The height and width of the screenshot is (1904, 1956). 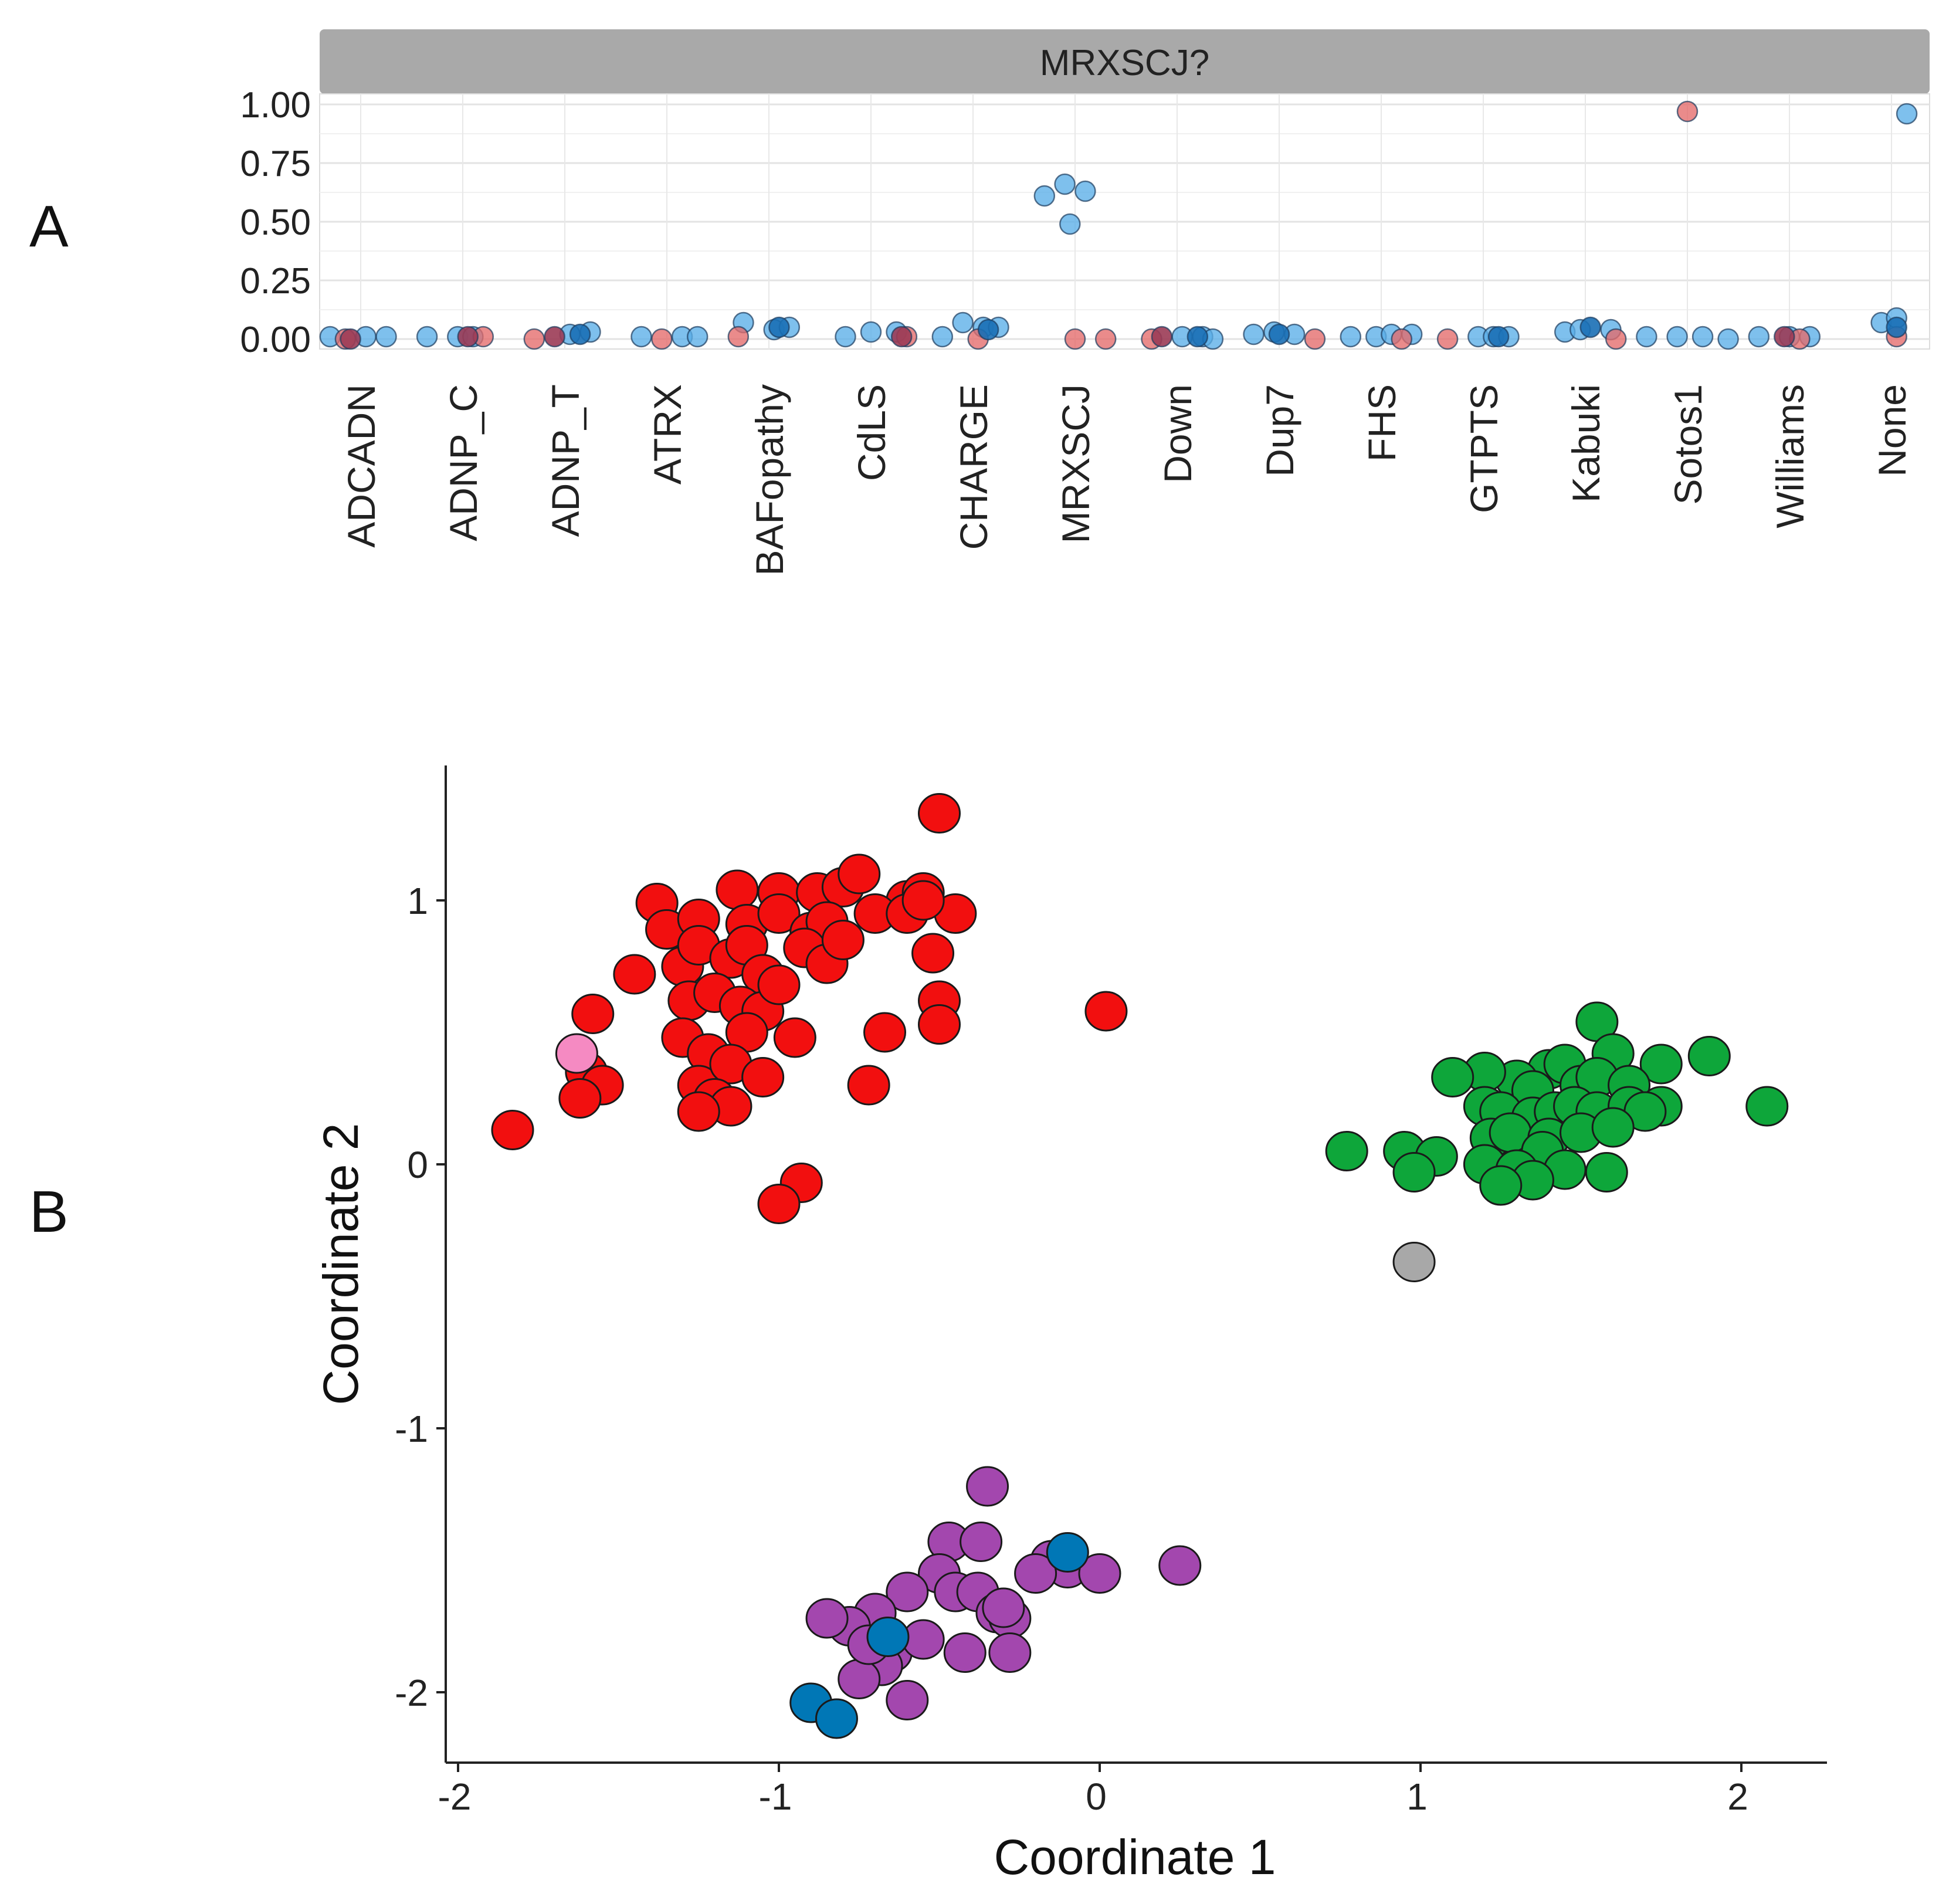 What do you see at coordinates (412, 1429) in the screenshot?
I see `y-tick-label: -1` at bounding box center [412, 1429].